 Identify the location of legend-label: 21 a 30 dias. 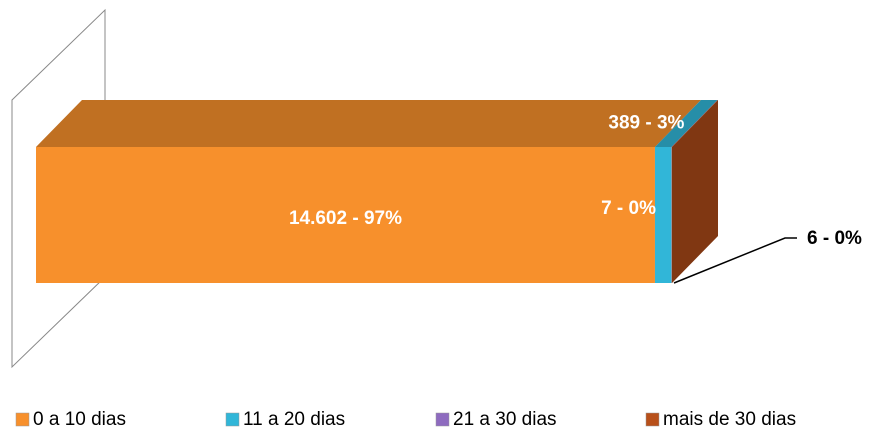
(505, 419).